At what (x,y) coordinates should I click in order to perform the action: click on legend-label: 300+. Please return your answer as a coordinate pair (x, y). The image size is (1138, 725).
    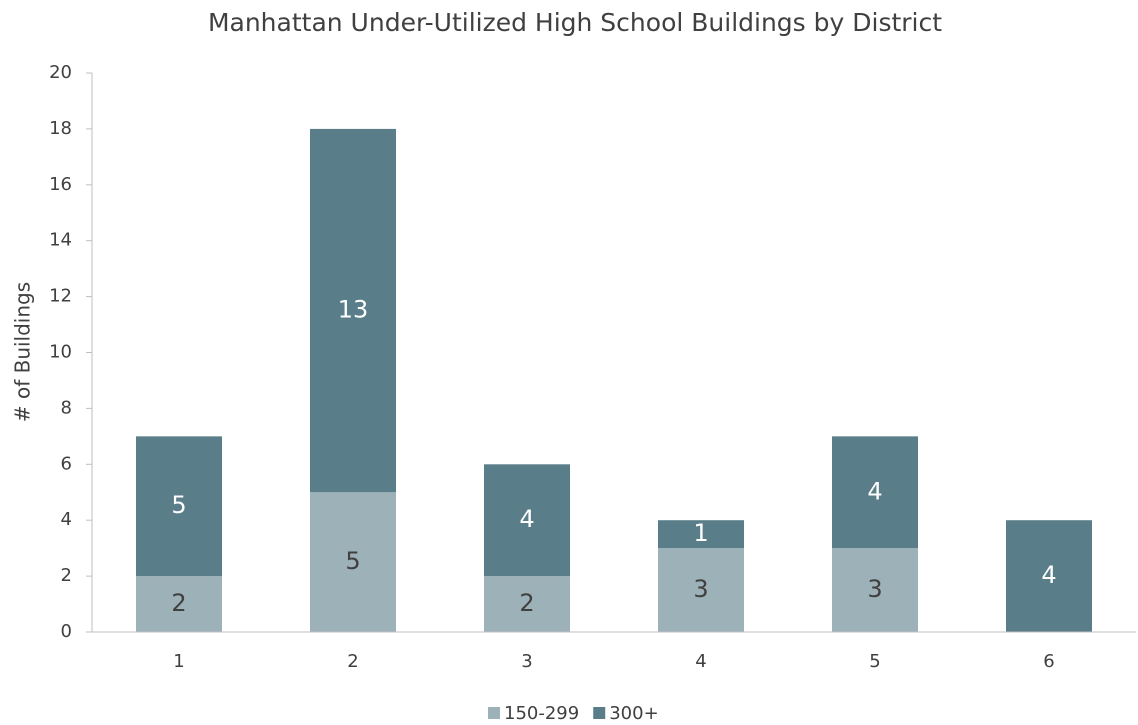
    Looking at the image, I should click on (633, 713).